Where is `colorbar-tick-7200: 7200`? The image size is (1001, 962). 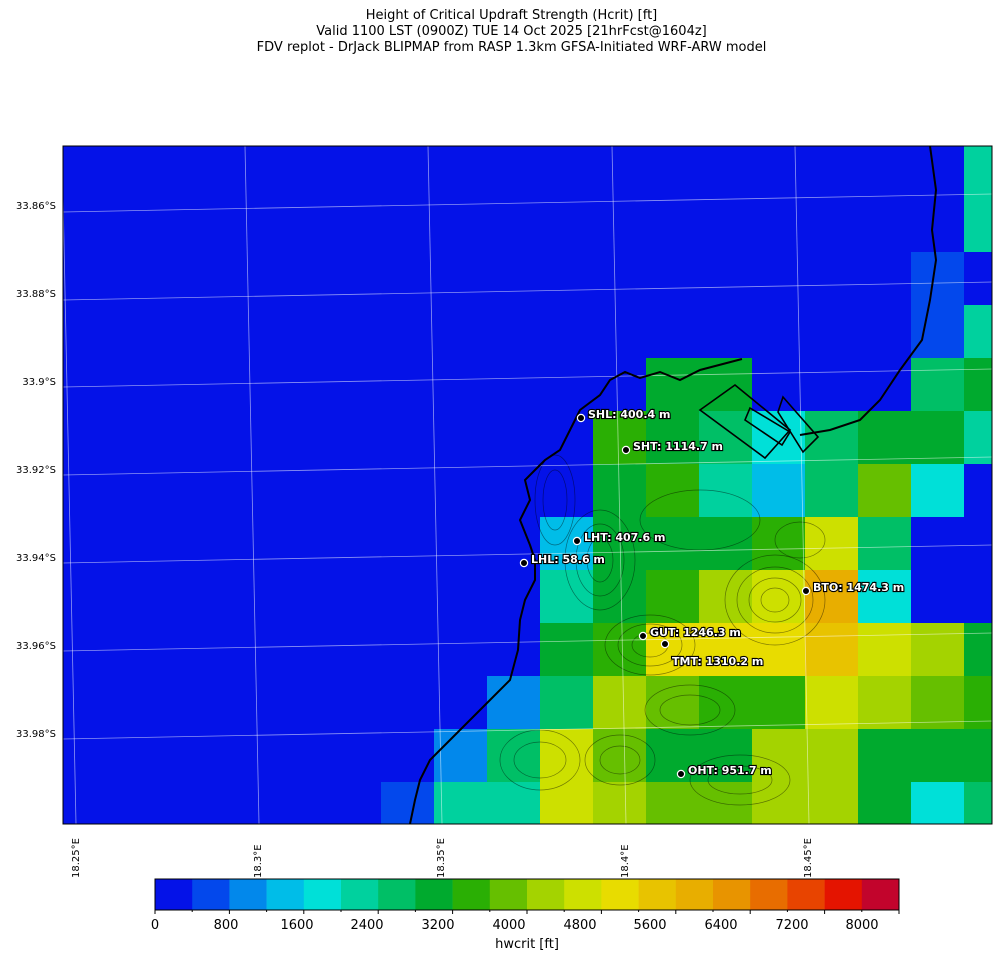 colorbar-tick-7200: 7200 is located at coordinates (792, 925).